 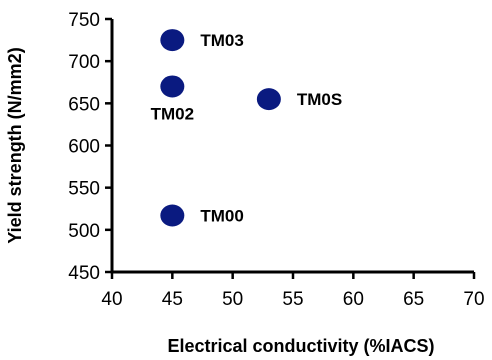 I want to click on y-tick-label: 700, so click(x=84, y=62).